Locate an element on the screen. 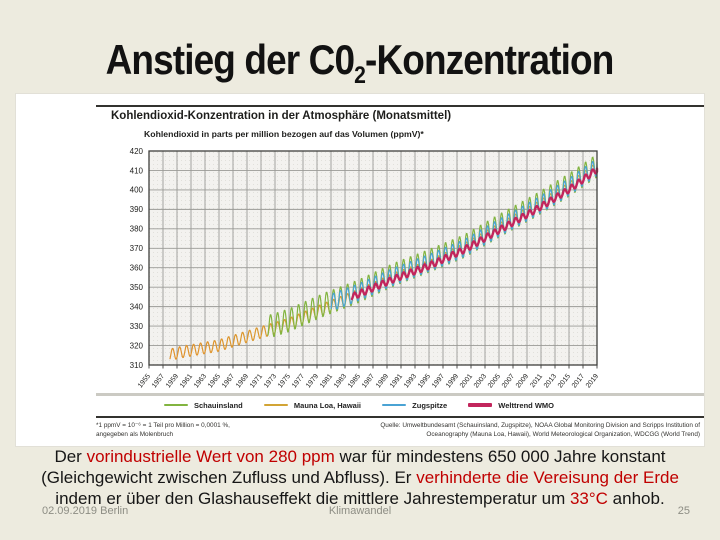 Image resolution: width=720 pixels, height=540 pixels. legend-label: Welttrend WMO is located at coordinates (526, 405).